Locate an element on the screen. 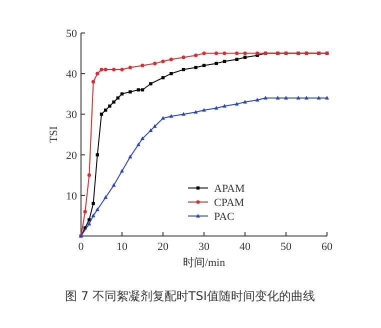  y-tick-label: 10 is located at coordinates (72, 196).